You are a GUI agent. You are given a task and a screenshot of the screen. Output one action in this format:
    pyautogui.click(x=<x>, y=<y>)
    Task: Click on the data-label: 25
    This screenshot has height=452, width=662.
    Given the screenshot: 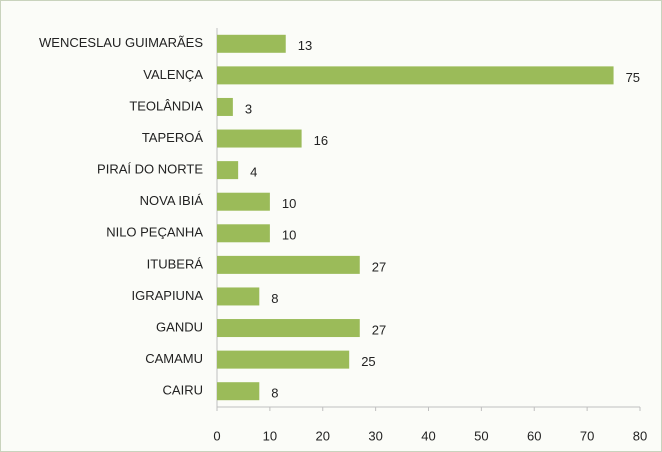 What is the action you would take?
    pyautogui.click(x=368, y=361)
    